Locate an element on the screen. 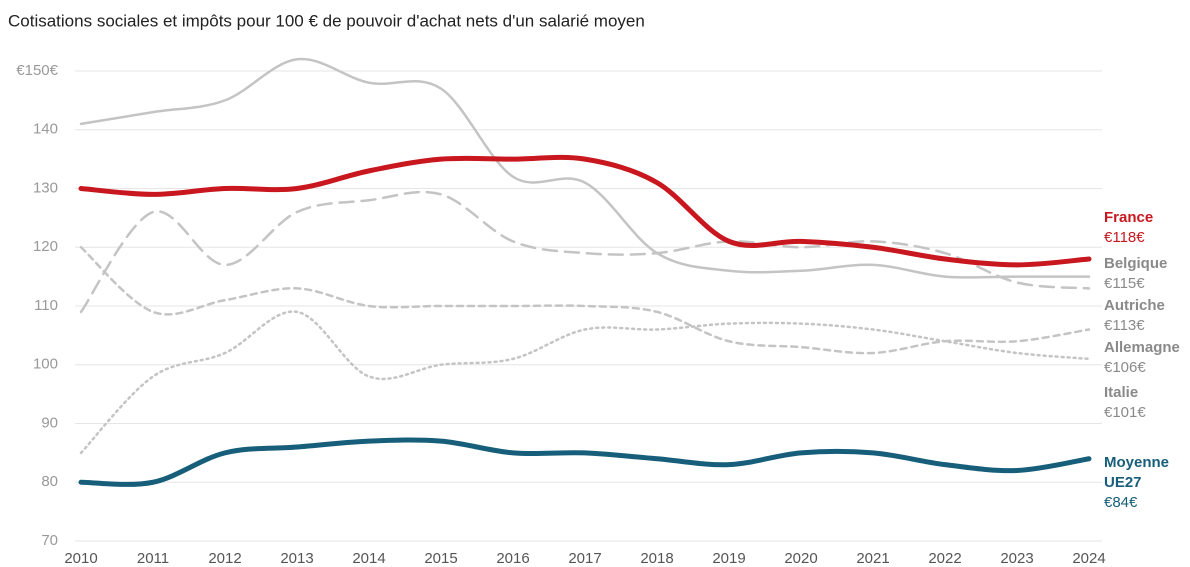  legend-name: France is located at coordinates (1129, 217).